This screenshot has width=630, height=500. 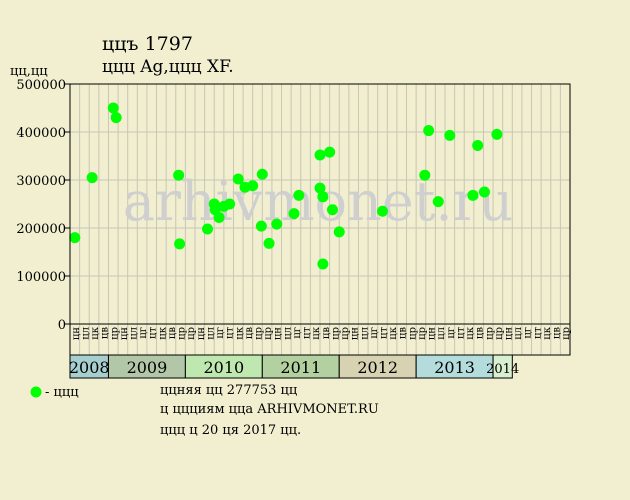 I want to click on y-tick-label: 200000, so click(x=41, y=229).